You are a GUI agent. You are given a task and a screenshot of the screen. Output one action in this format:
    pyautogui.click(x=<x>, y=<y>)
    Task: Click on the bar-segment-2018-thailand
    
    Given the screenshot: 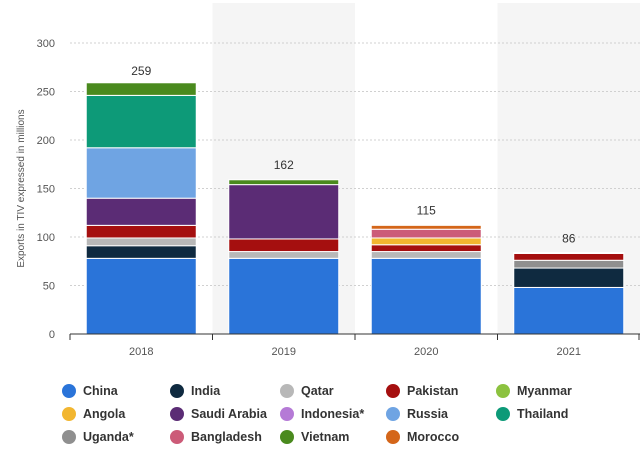 What is the action you would take?
    pyautogui.click(x=141, y=121)
    